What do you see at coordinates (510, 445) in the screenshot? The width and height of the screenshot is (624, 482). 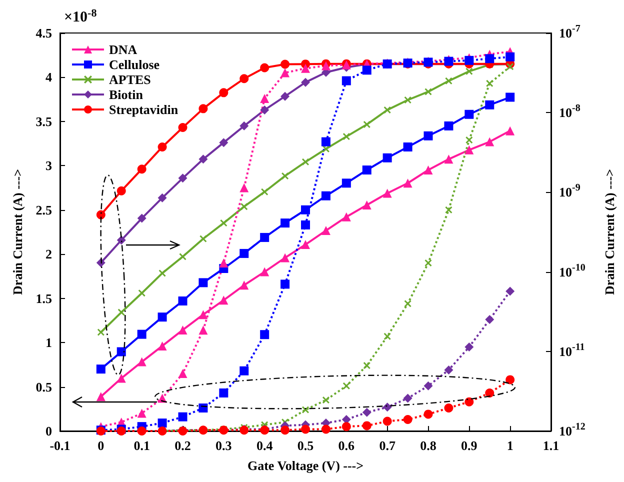 I see `x-tick-label: 1` at bounding box center [510, 445].